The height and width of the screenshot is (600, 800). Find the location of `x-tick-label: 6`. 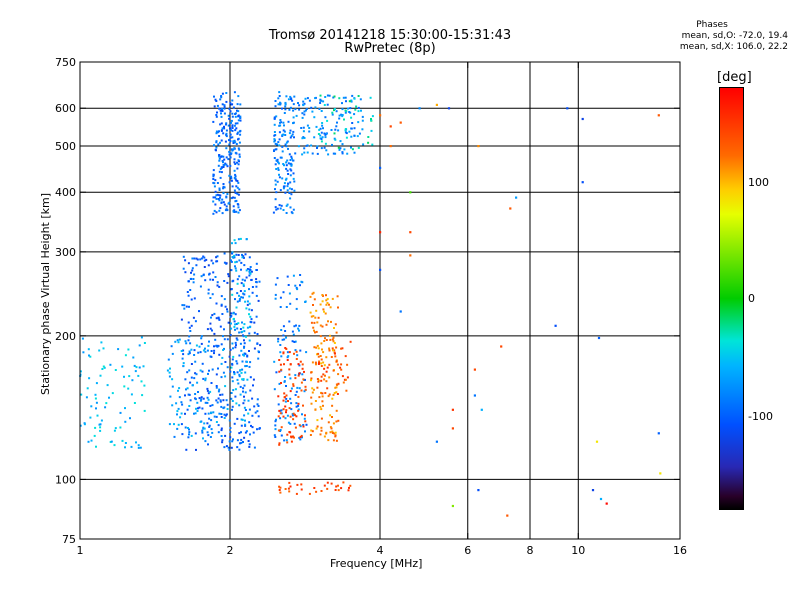

x-tick-label: 6 is located at coordinates (467, 550).